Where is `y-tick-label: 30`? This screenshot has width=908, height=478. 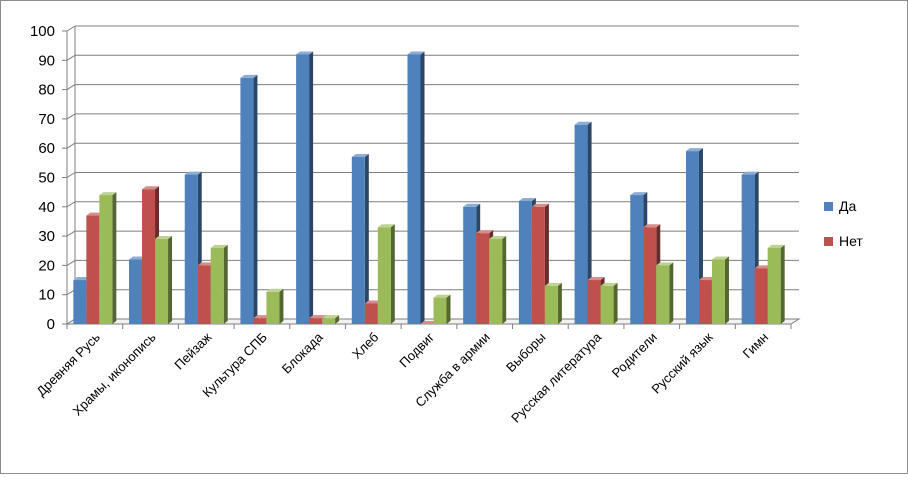
y-tick-label: 30 is located at coordinates (46, 236).